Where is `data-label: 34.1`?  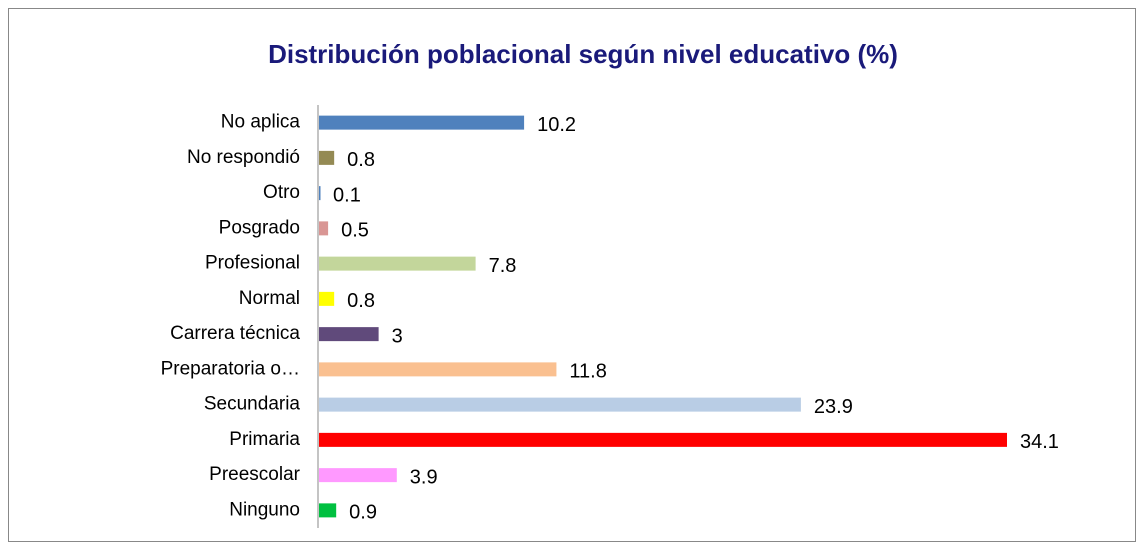
data-label: 34.1 is located at coordinates (1039, 442).